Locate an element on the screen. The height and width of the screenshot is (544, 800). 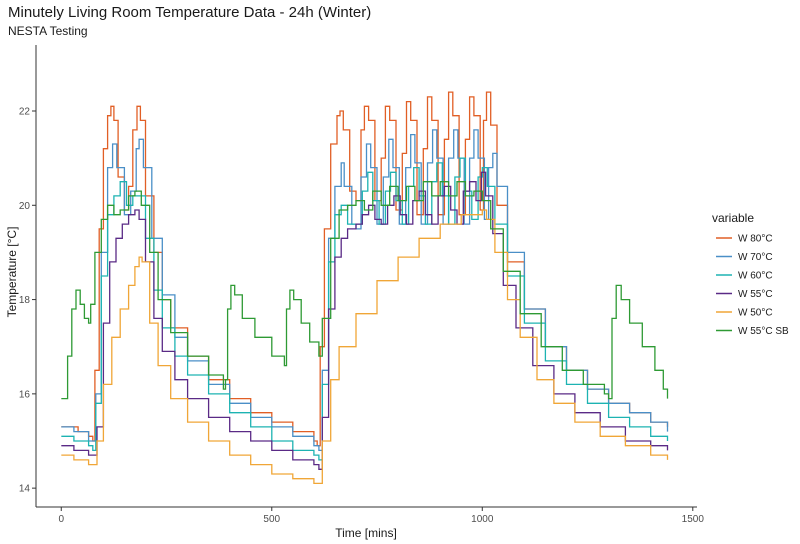
legend-item-label: W 55°C is located at coordinates (755, 294).